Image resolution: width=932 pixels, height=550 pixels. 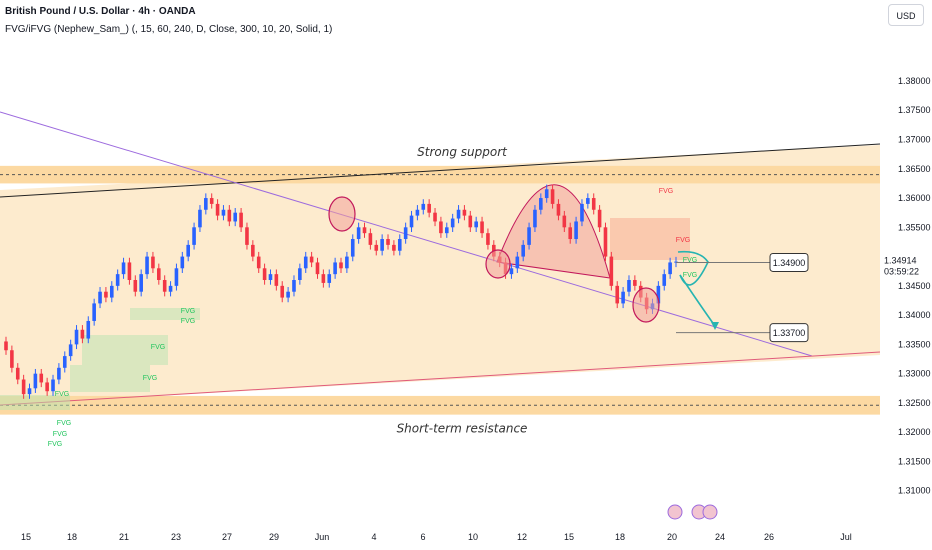 I want to click on last-price-label: 1.34914, so click(x=900, y=261).